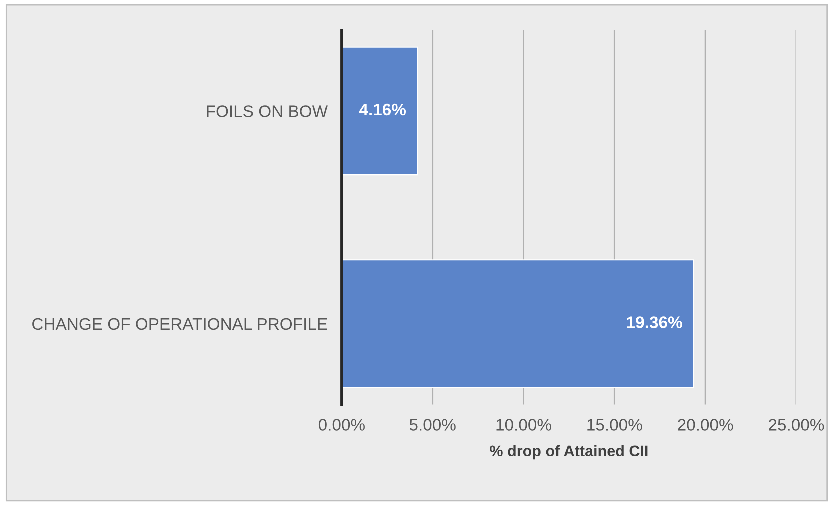 The height and width of the screenshot is (506, 834). I want to click on data-label: 4.16%, so click(382, 110).